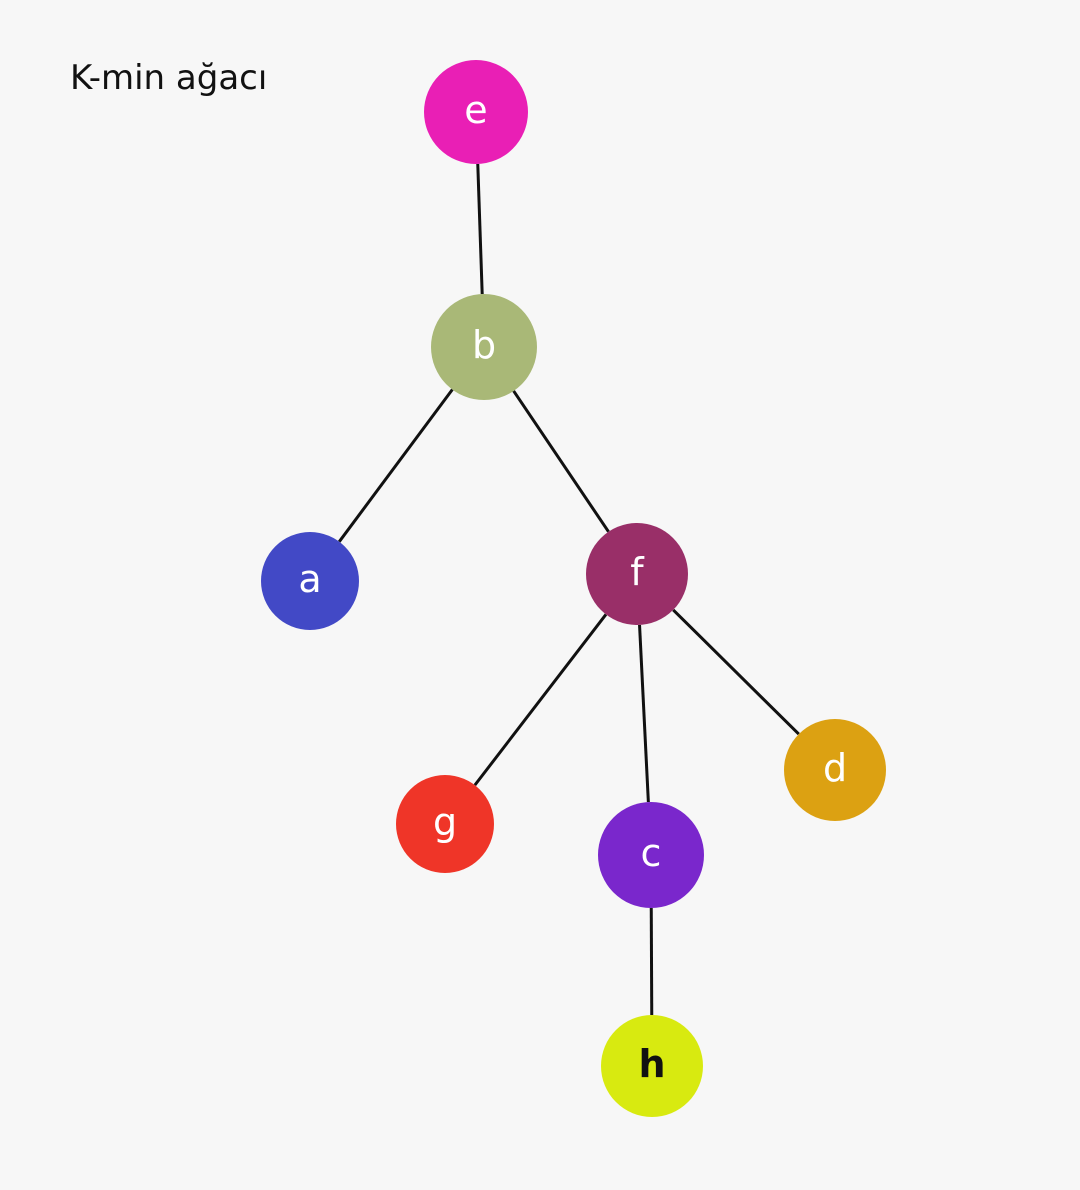  I want to click on node-circle-b, so click(484, 347).